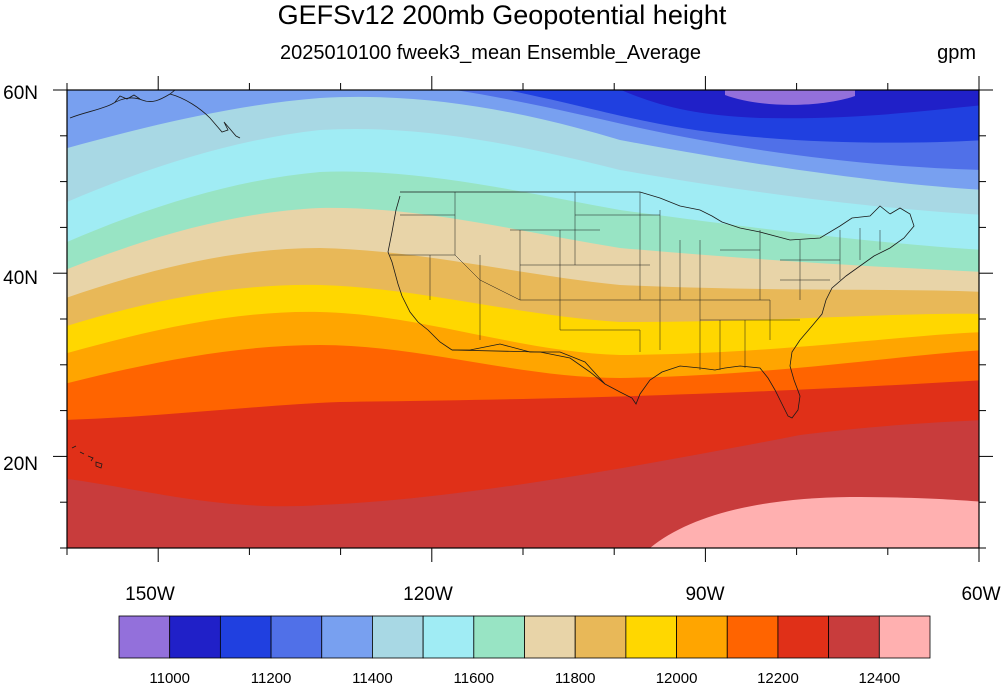 This screenshot has height=684, width=1004. Describe the element at coordinates (635, 281) in the screenshot. I see `state-boundaries` at that location.